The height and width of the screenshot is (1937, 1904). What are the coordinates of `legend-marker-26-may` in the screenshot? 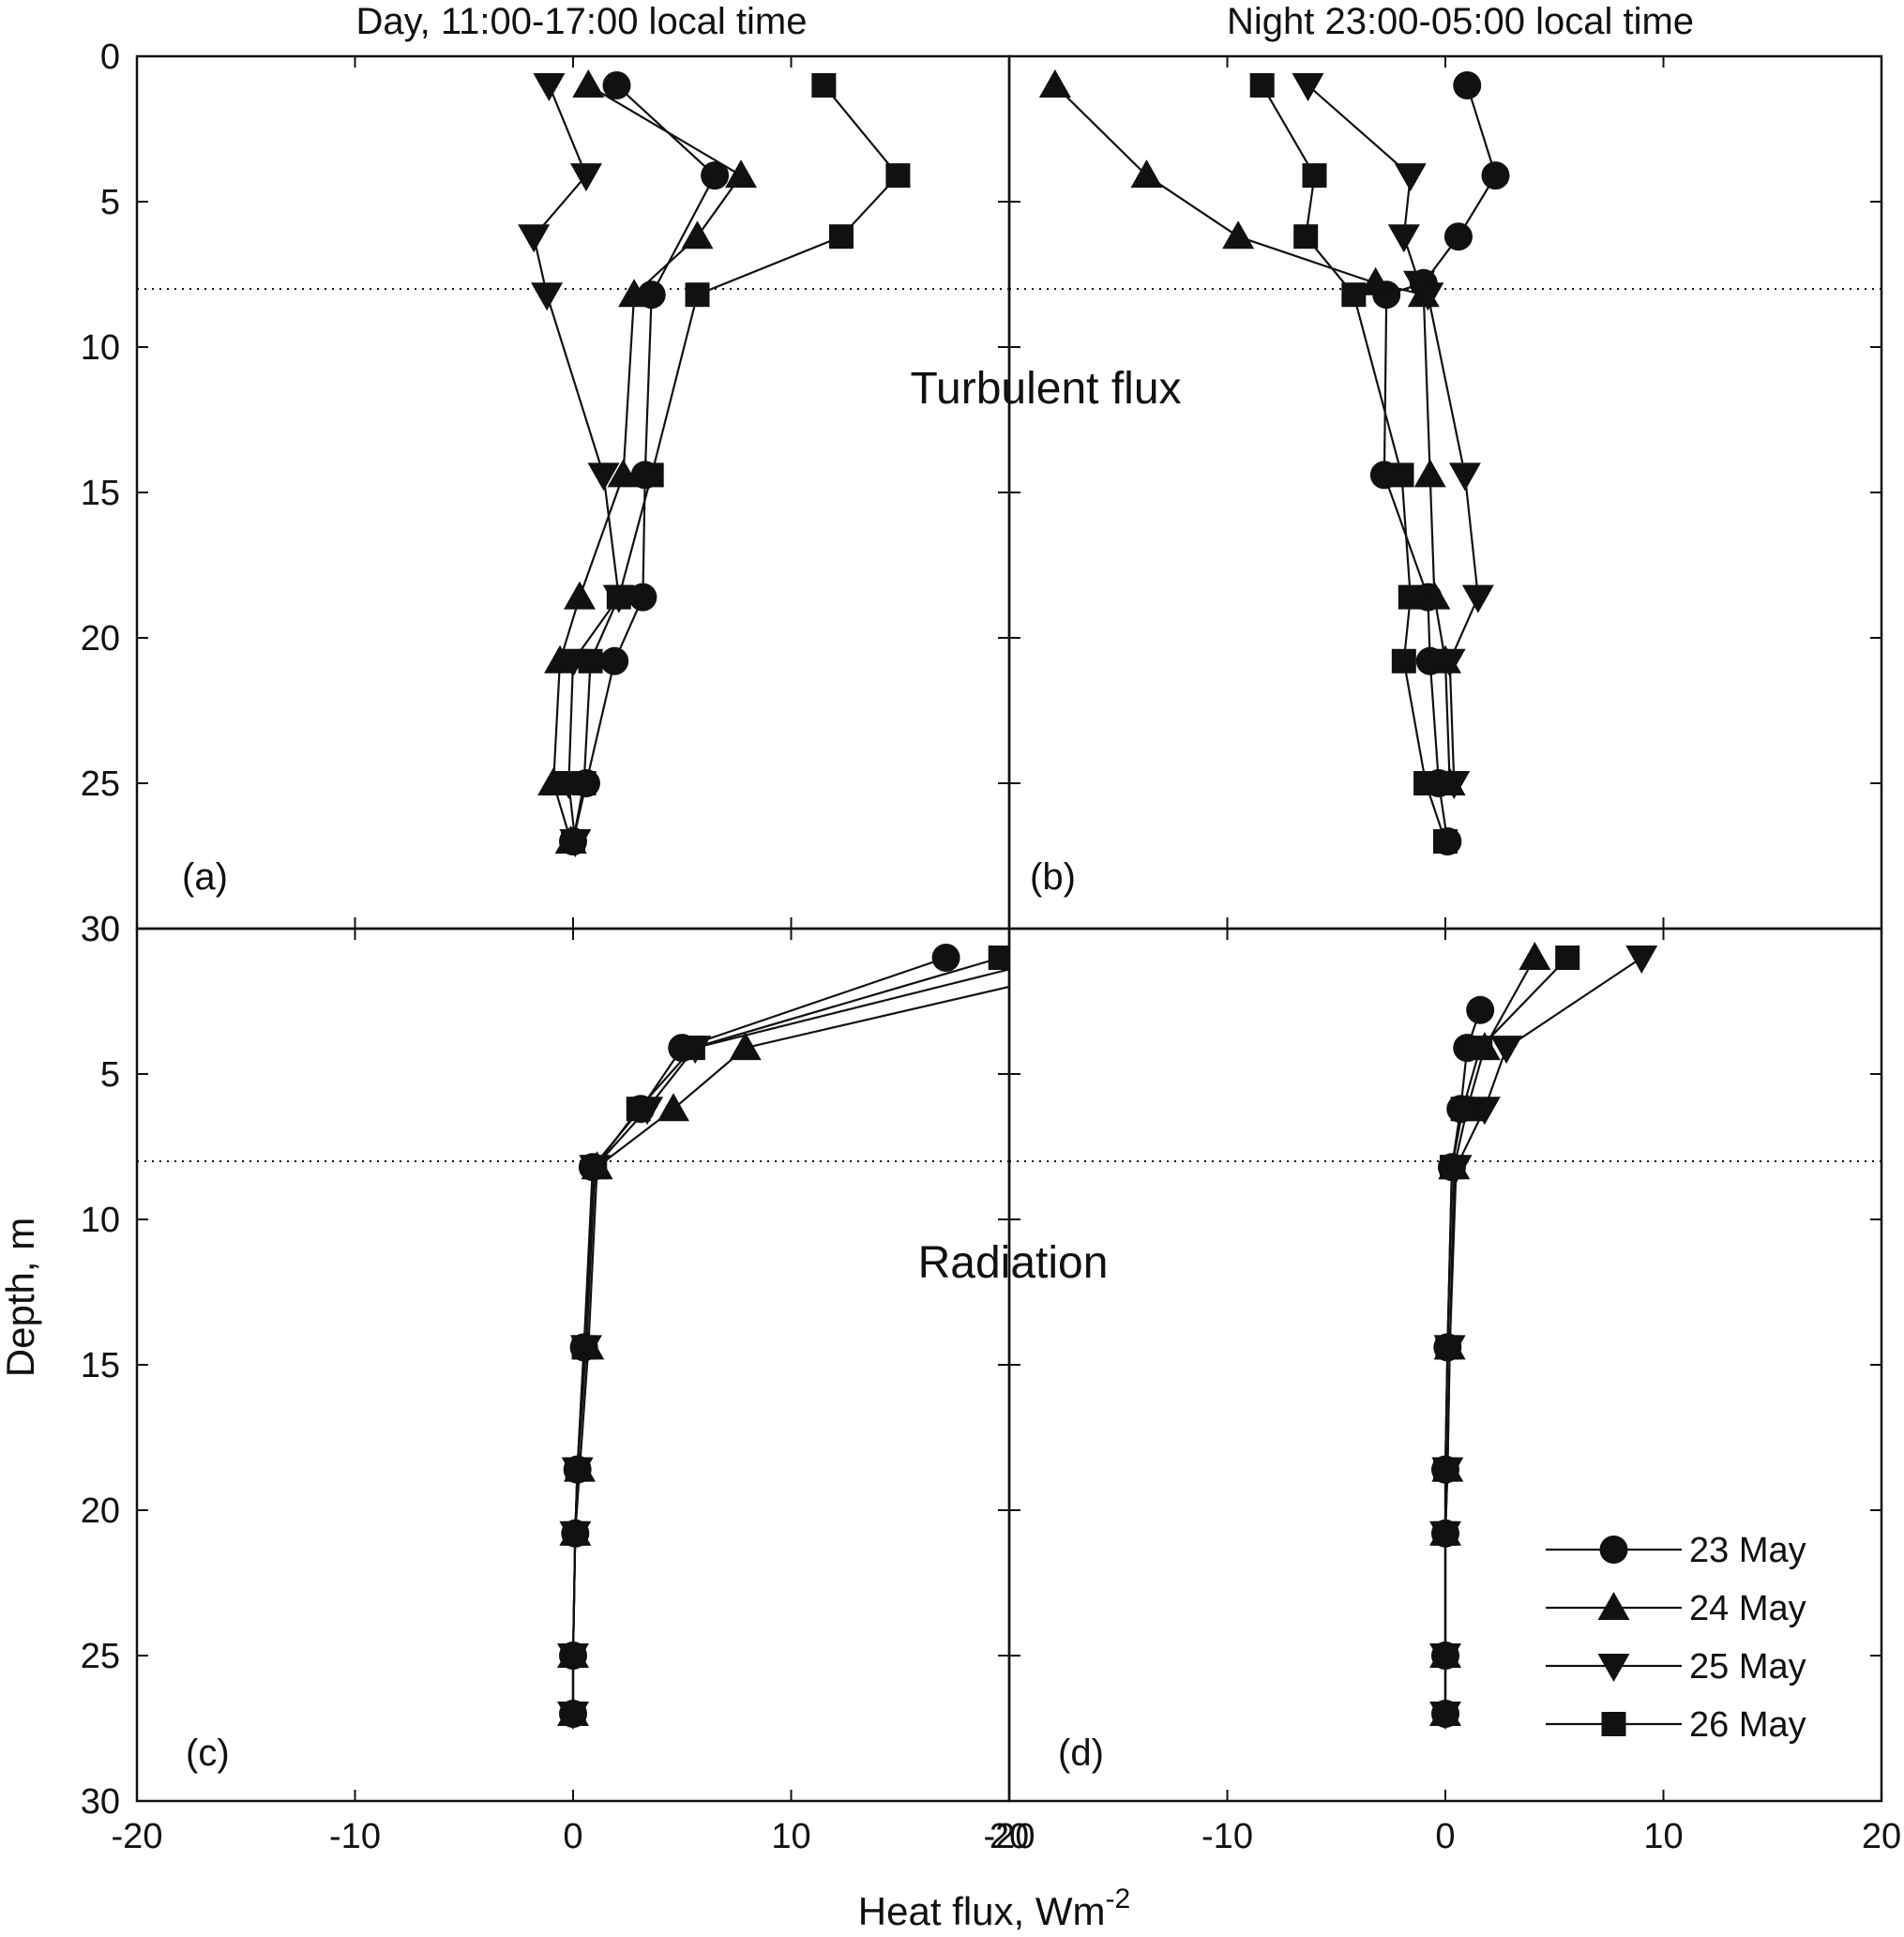 It's located at (1613, 1724).